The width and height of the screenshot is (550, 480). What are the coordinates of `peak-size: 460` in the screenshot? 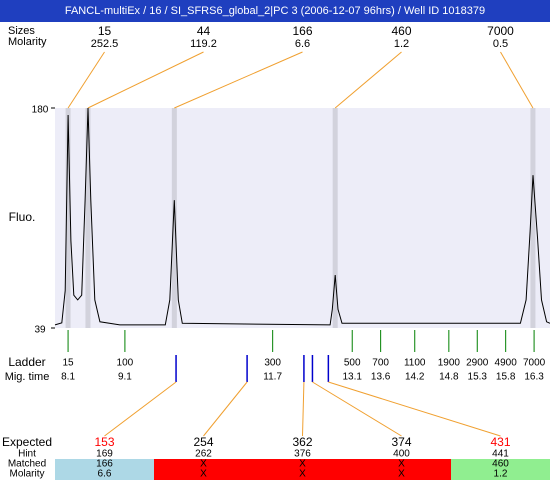 It's located at (401, 31).